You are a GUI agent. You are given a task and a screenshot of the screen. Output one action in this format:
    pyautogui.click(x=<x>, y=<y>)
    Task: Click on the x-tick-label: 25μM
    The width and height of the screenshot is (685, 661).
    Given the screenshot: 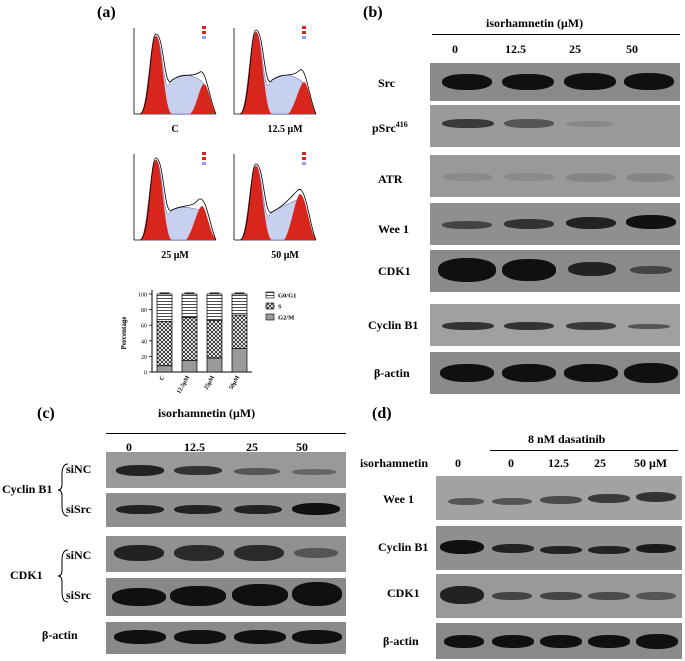 What is the action you would take?
    pyautogui.click(x=209, y=383)
    